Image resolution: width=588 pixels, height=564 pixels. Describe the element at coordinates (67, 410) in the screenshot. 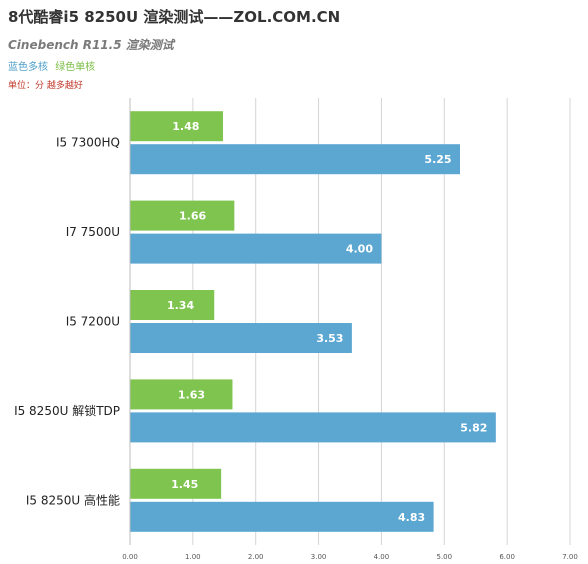

I see `category-label: I5 8250U 解锁TDP` at that location.